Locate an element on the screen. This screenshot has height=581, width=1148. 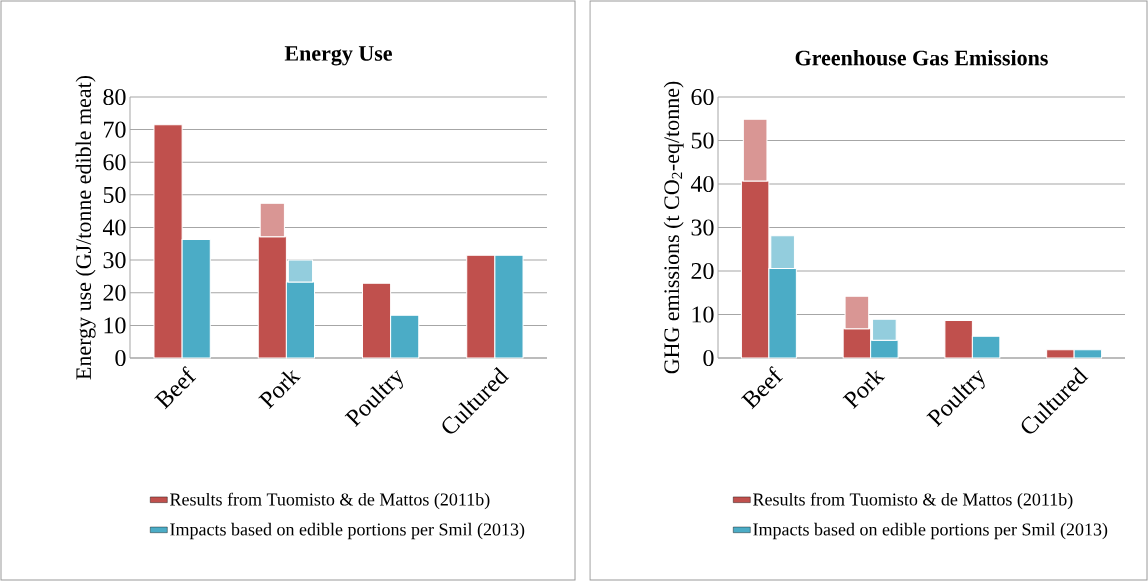
y-tick-label: 70 is located at coordinates (115, 129).